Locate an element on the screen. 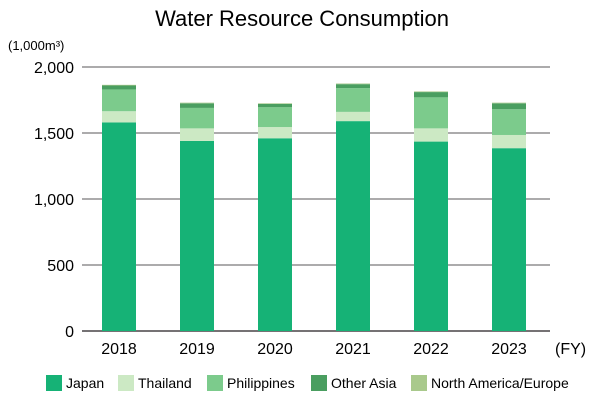 The image size is (596, 400). y-tick-label: 1,500 is located at coordinates (54, 134).